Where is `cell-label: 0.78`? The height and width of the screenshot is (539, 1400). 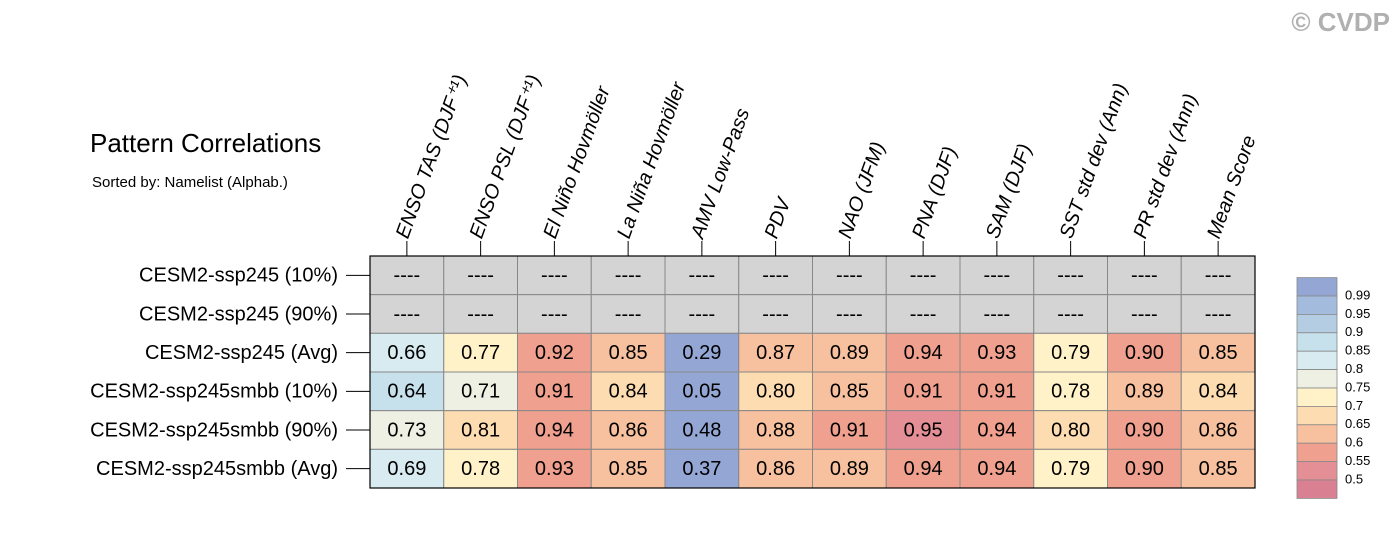 cell-label: 0.78 is located at coordinates (480, 469).